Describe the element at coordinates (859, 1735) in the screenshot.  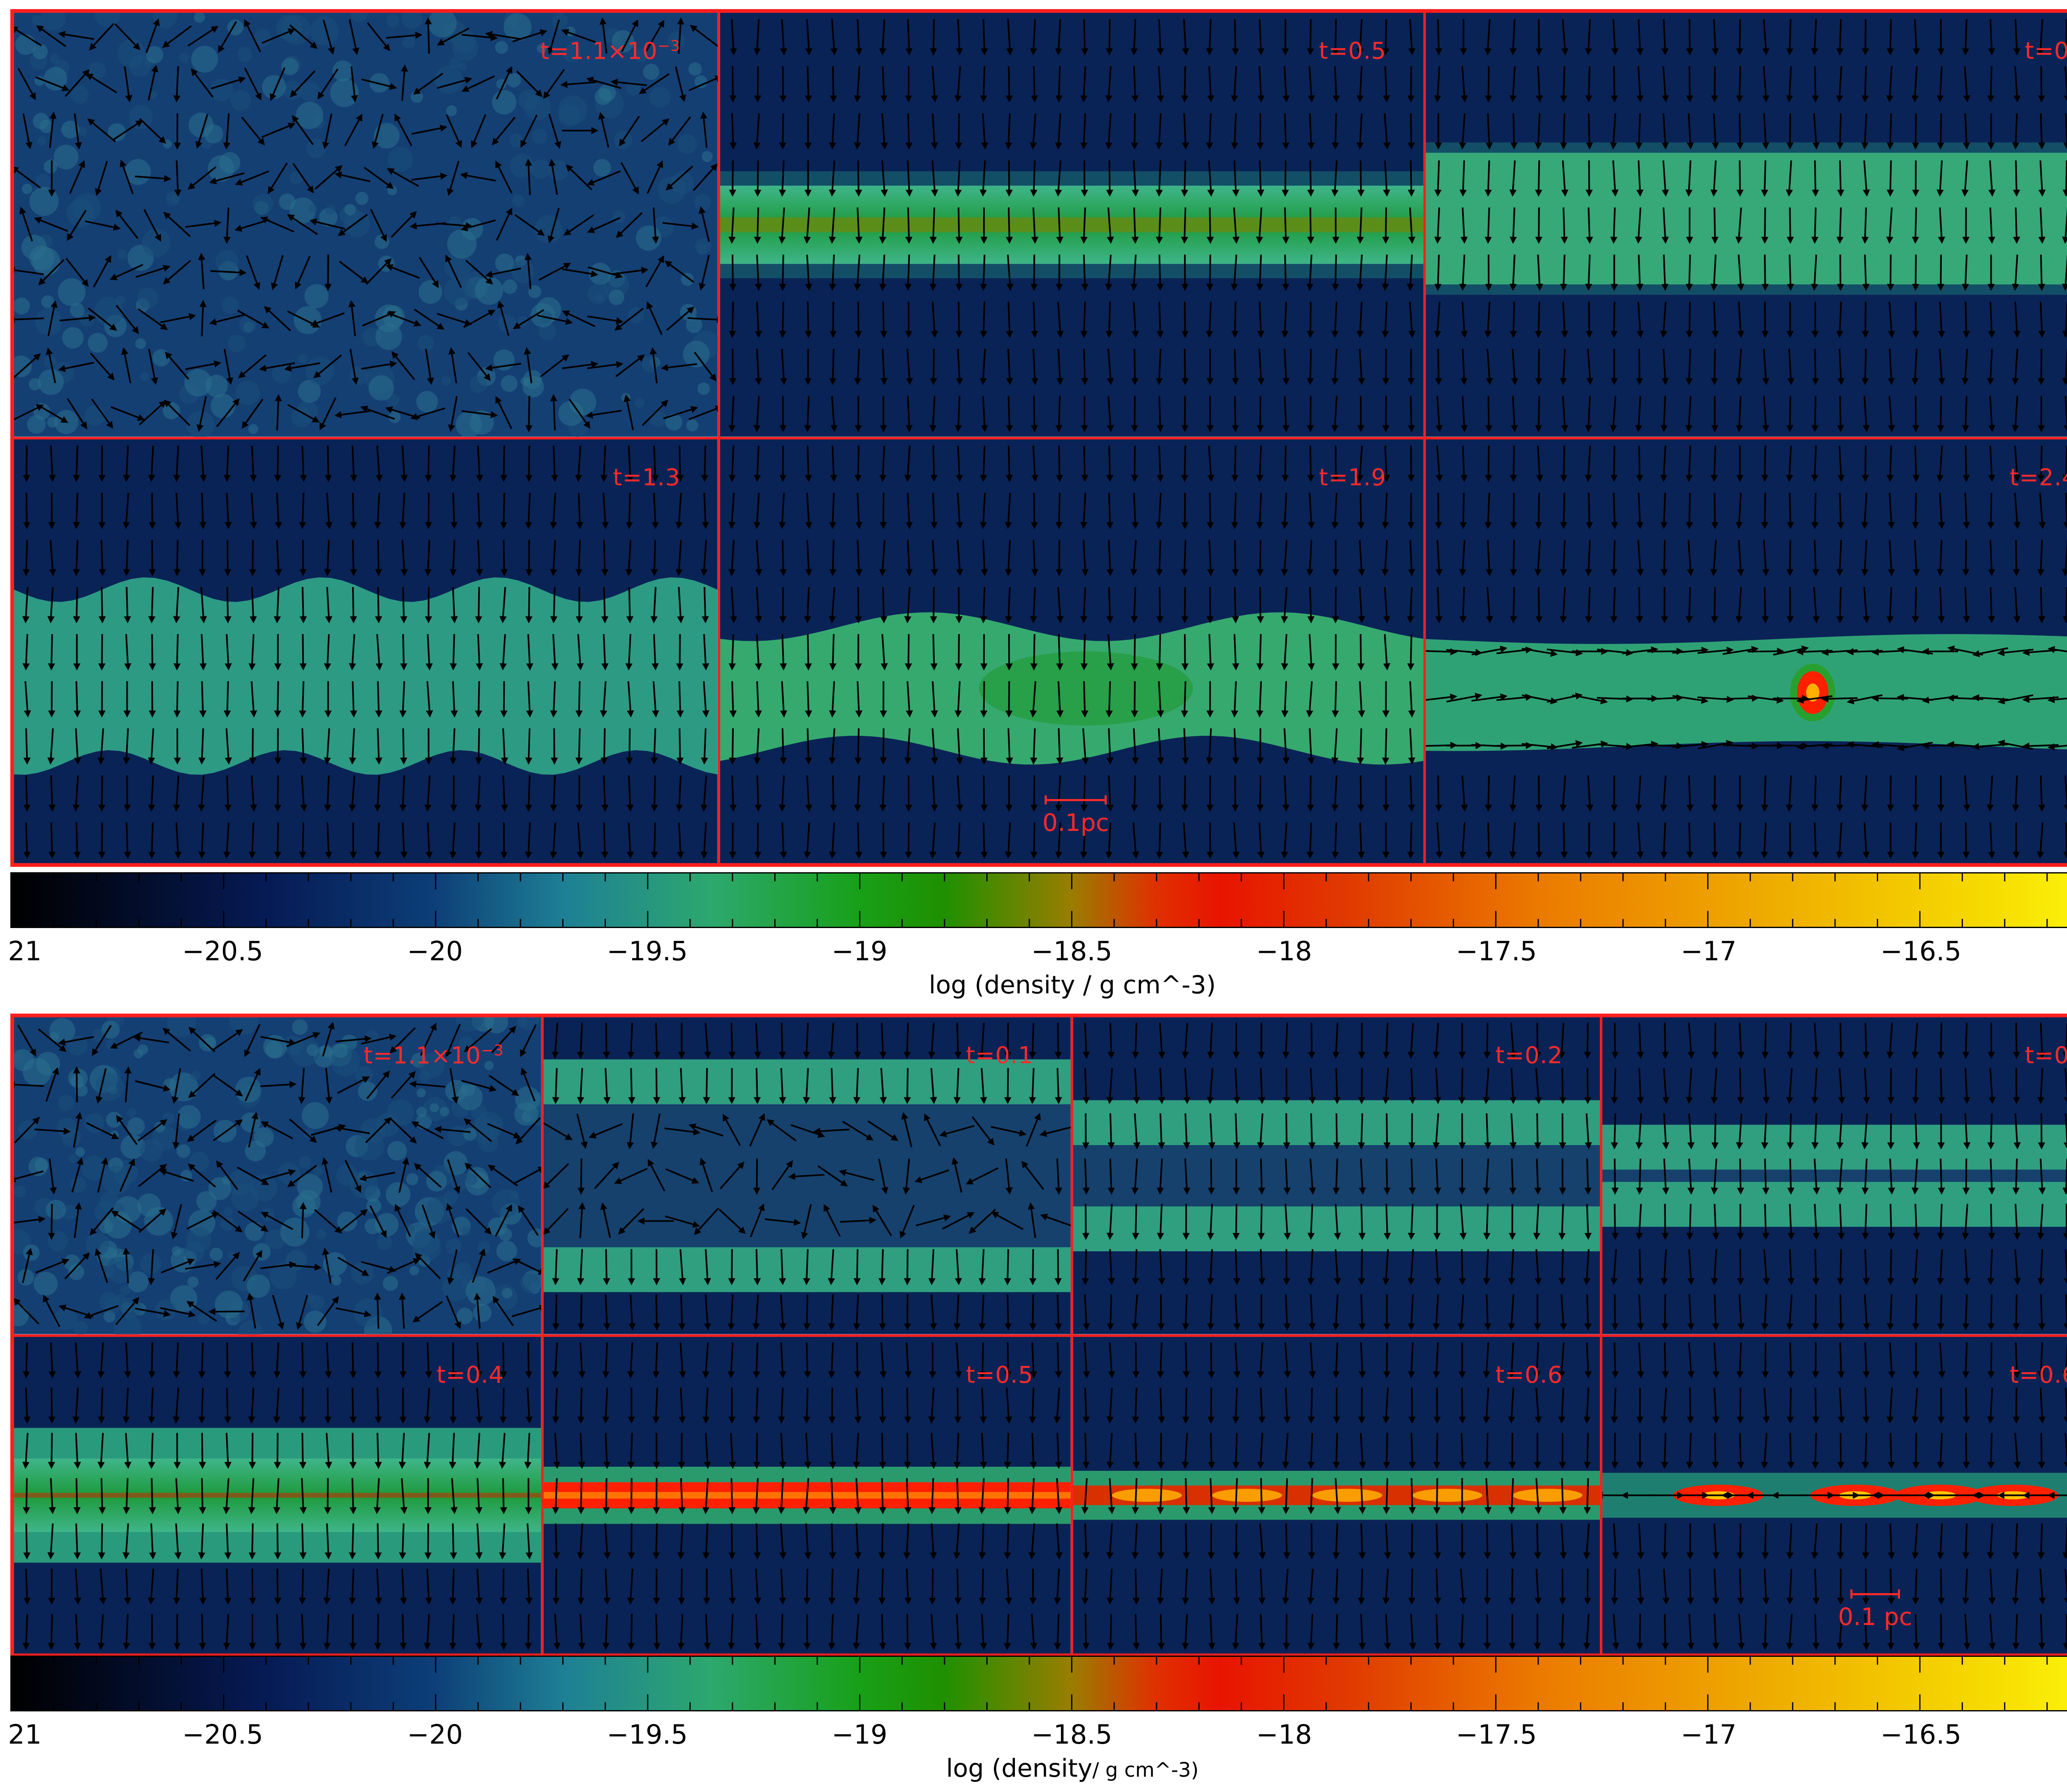
I see `bottom-colorbar-tick-label: −19` at that location.